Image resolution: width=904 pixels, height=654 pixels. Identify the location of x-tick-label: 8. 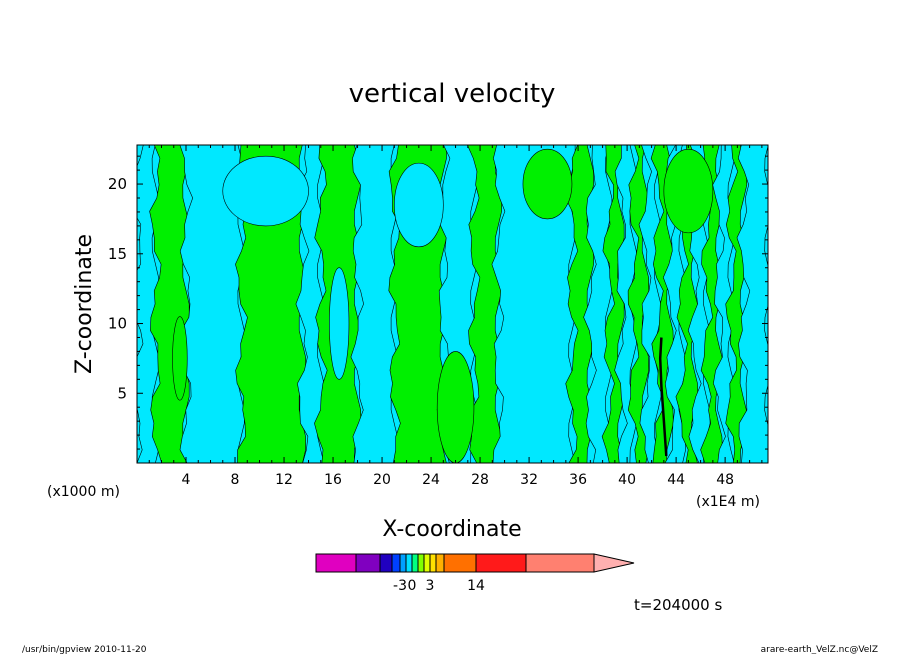
(235, 480).